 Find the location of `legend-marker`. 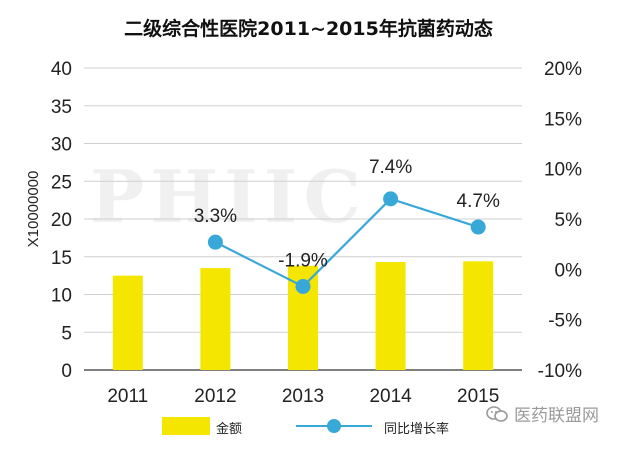

legend-marker is located at coordinates (334, 426).